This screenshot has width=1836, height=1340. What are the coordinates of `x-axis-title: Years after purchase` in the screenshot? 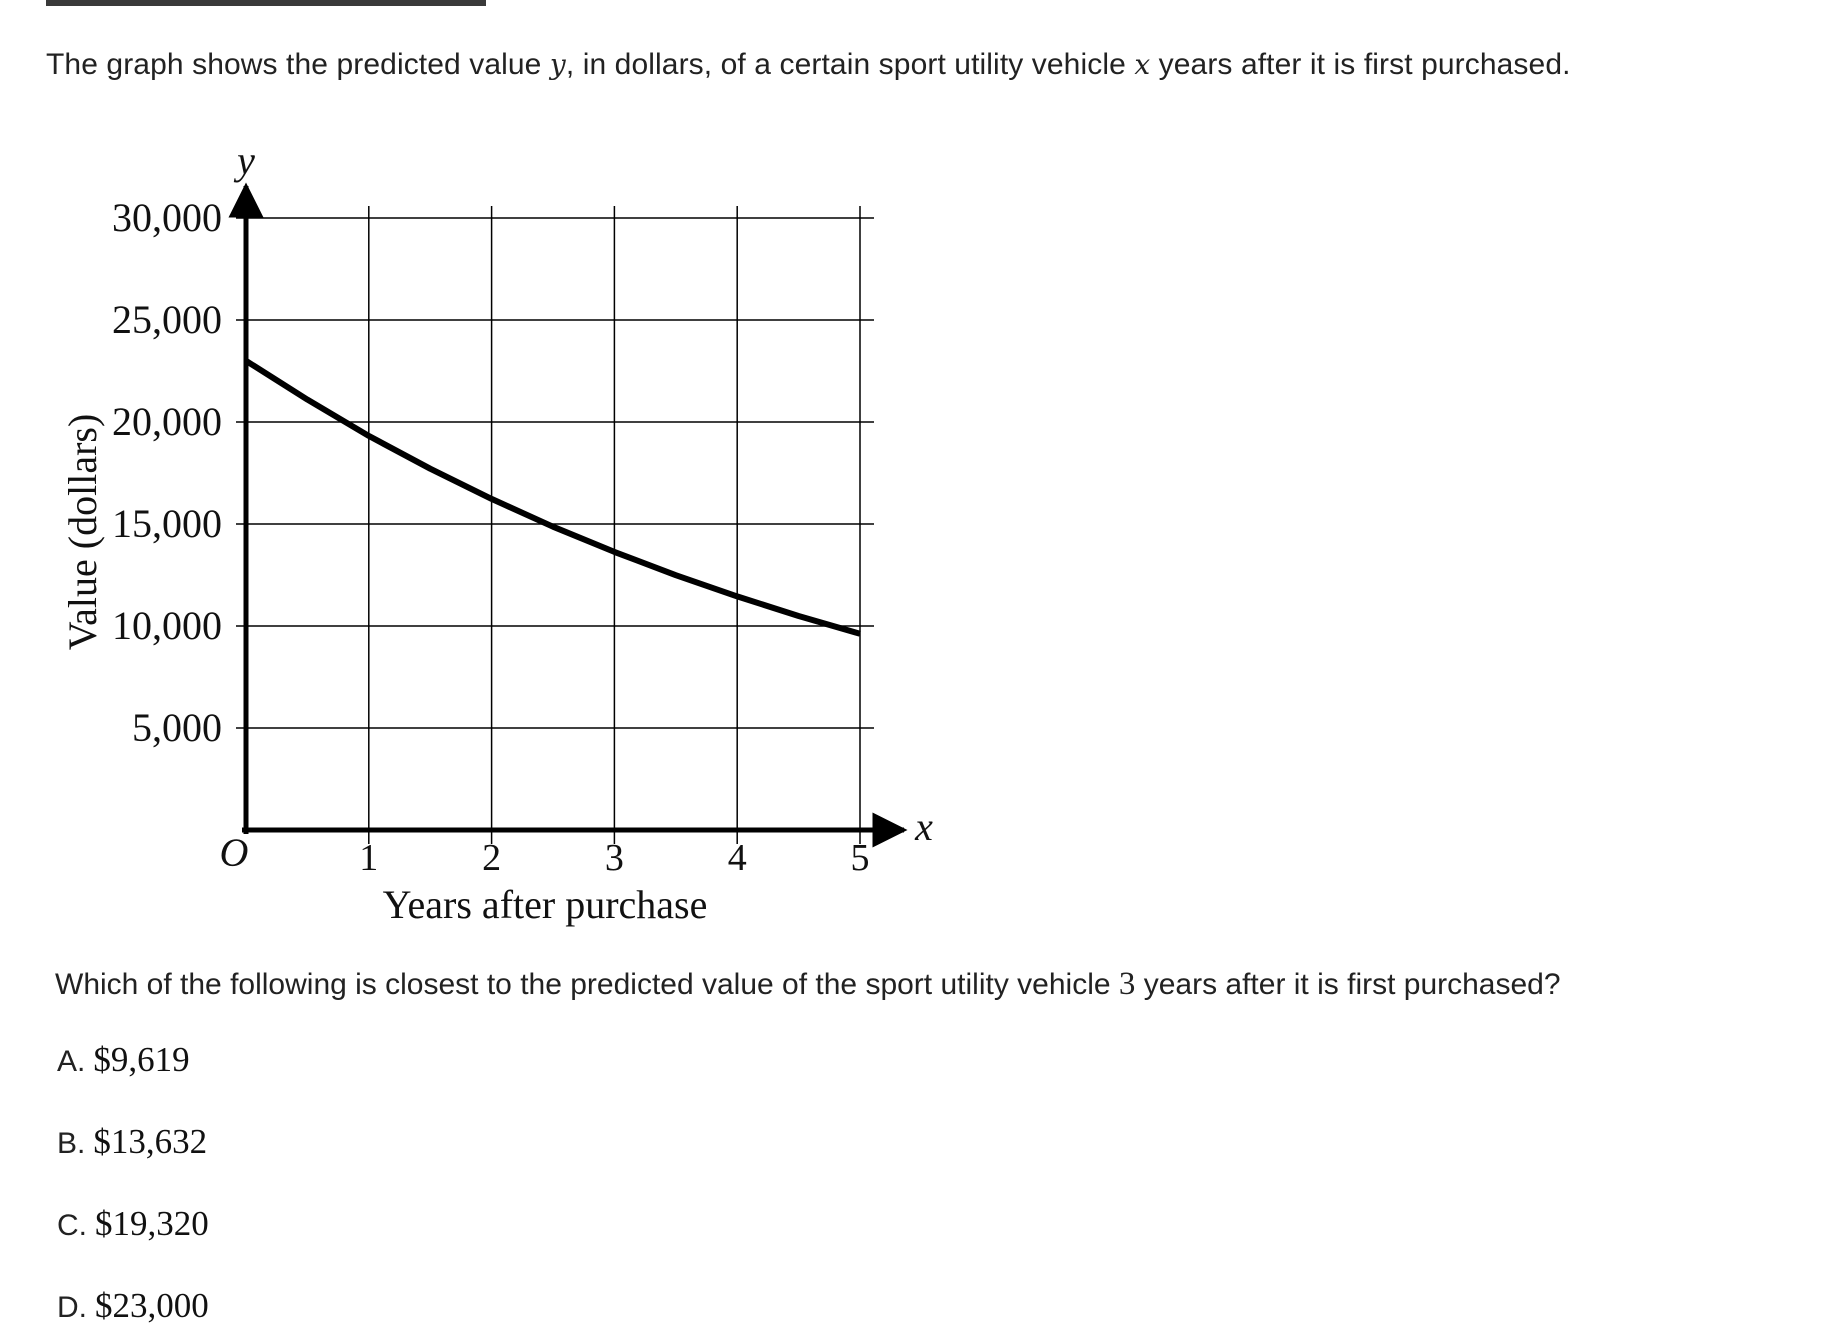 It's located at (545, 904).